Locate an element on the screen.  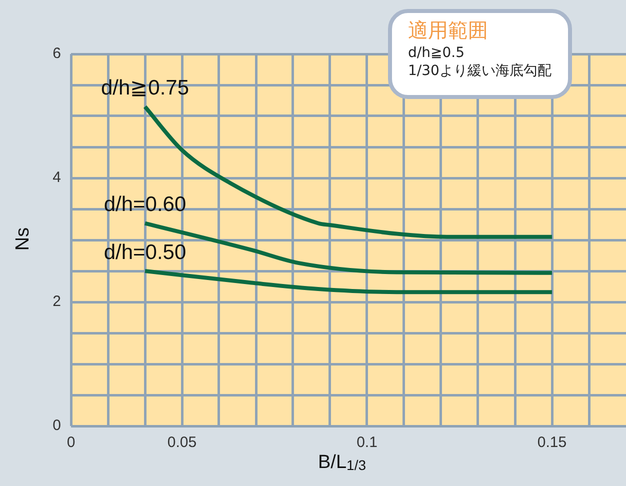
y-tick-label: 2 is located at coordinates (56, 301).